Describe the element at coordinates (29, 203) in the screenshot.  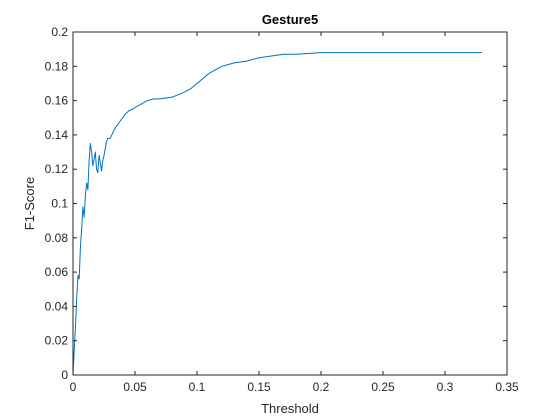
I see `y-axis-label: F1-Score` at that location.